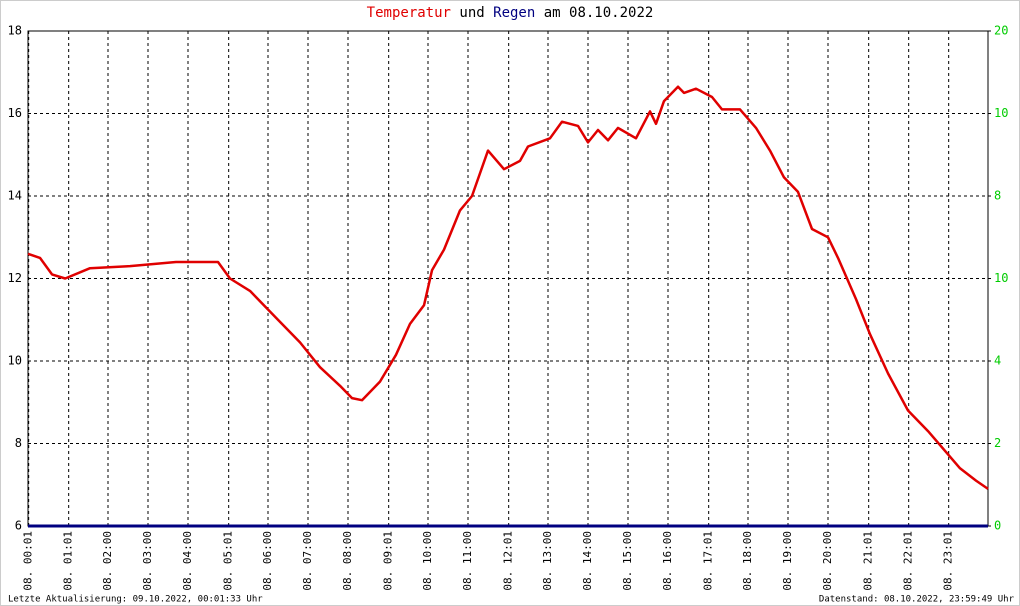  Describe the element at coordinates (708, 561) in the screenshot. I see `x-tick-label: 08. 17:01` at that location.